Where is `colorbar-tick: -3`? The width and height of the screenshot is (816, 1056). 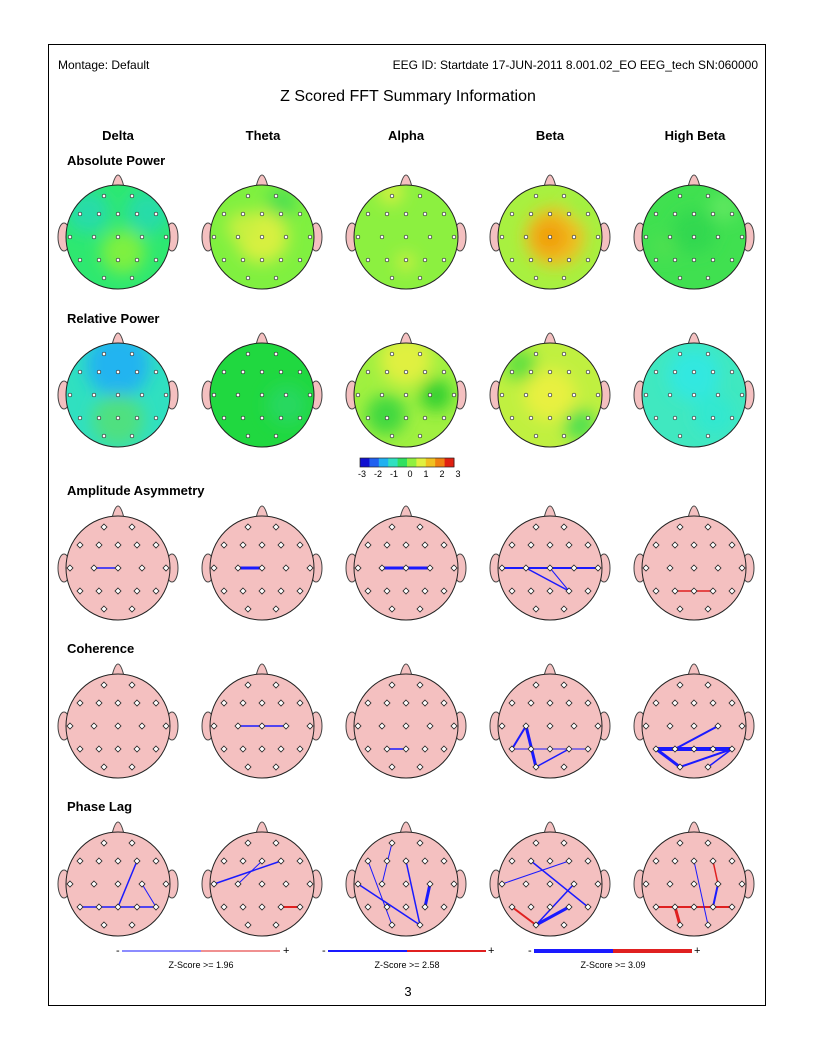
colorbar-tick: -3 is located at coordinates (361, 474).